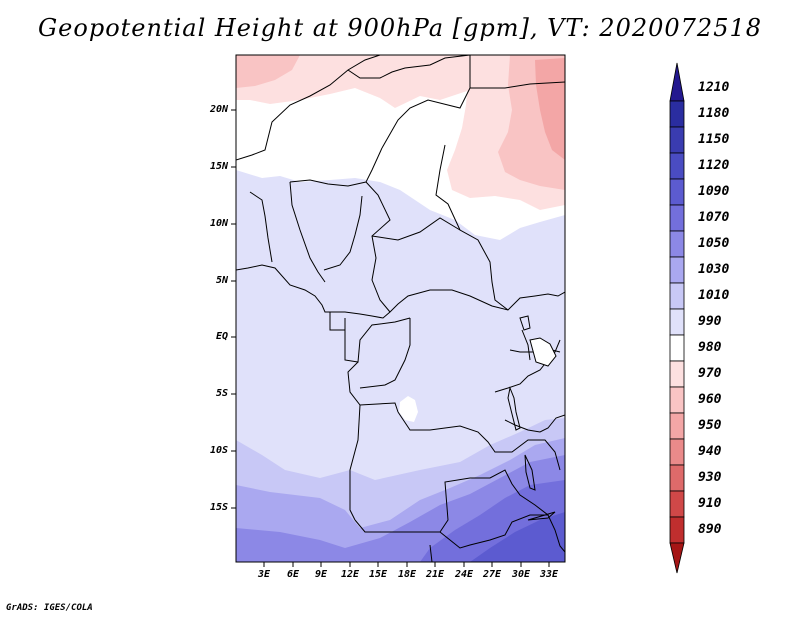  I want to click on colorbar-label: 1050, so click(714, 243).